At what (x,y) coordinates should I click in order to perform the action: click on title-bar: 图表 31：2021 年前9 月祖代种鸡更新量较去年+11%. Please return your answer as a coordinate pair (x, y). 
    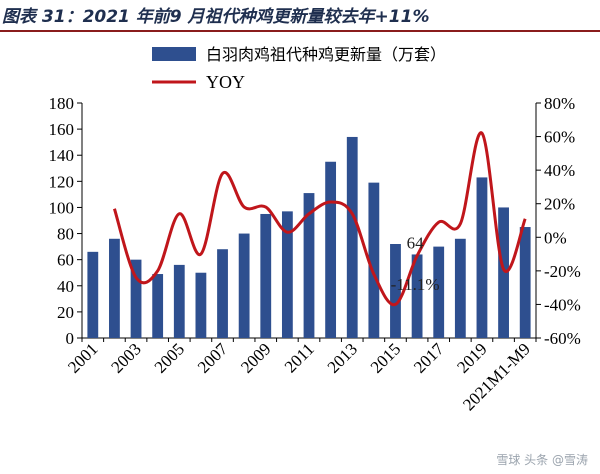
    Looking at the image, I should click on (300, 16).